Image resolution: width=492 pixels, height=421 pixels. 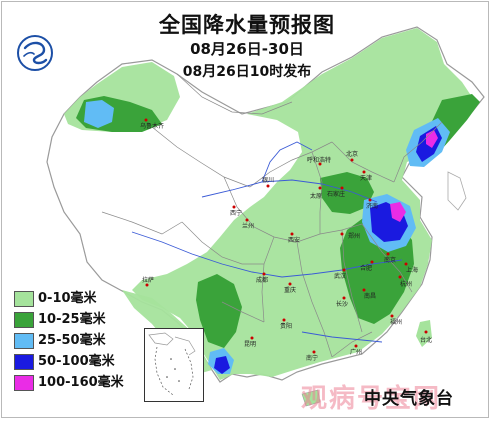 I want to click on legend-item: 100-160毫米, so click(x=79, y=383).